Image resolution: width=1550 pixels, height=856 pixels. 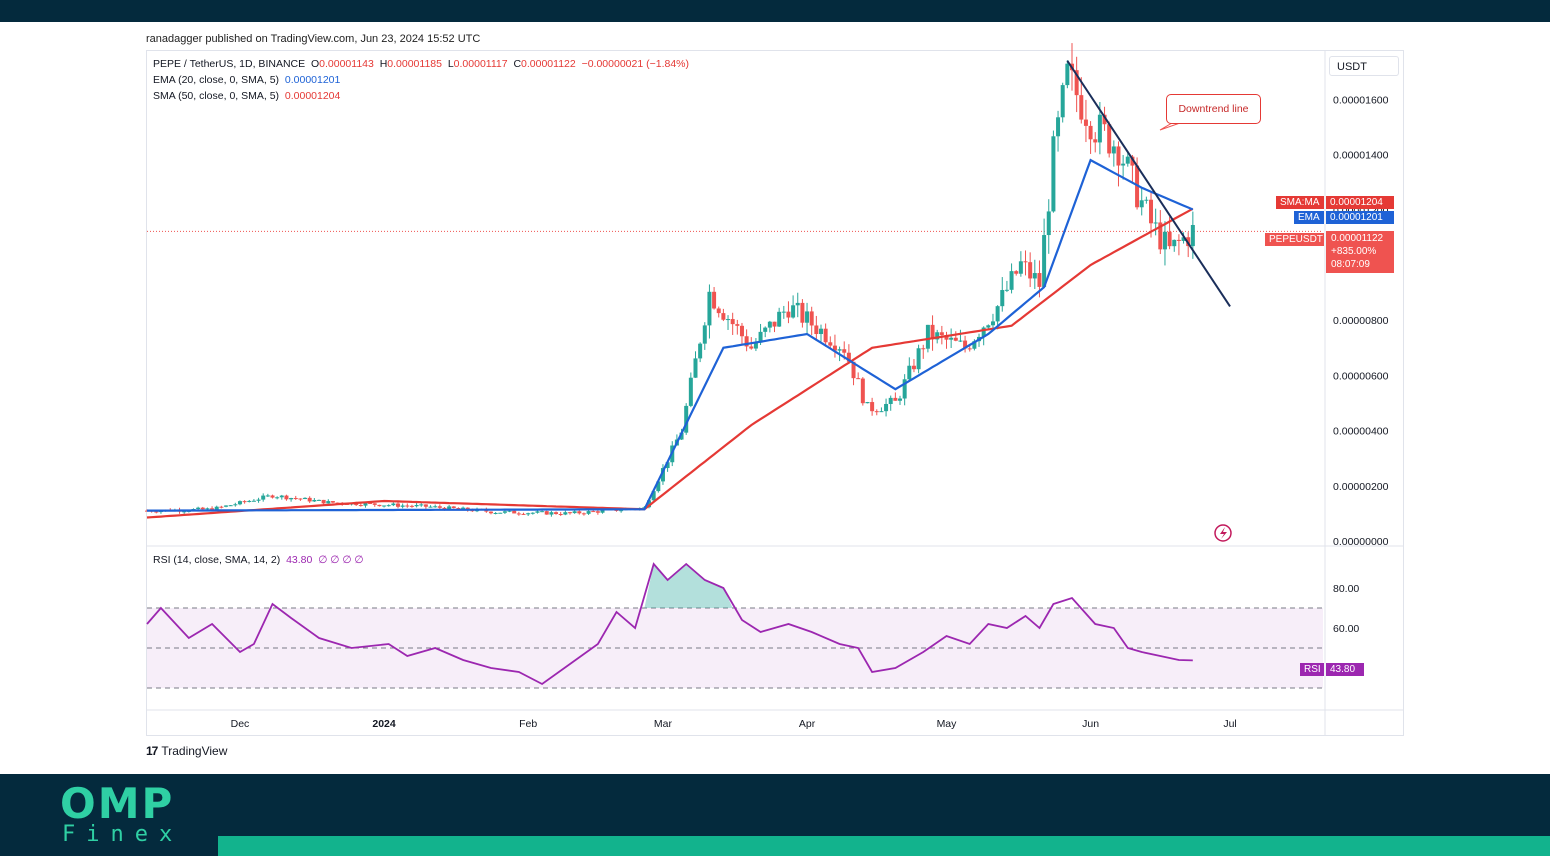 I want to click on sma-legend-label: SMA (50, close, 0, SMA, 5), so click(x=216, y=96).